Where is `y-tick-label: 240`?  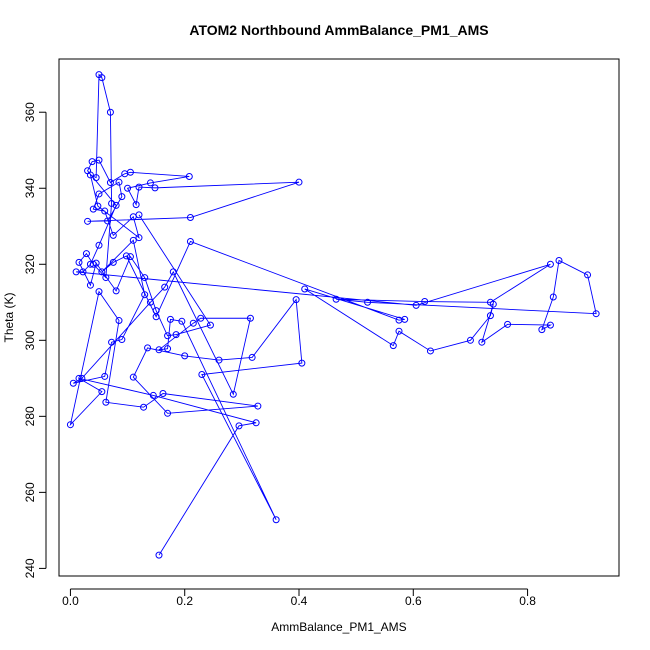
y-tick-label: 240 is located at coordinates (30, 568).